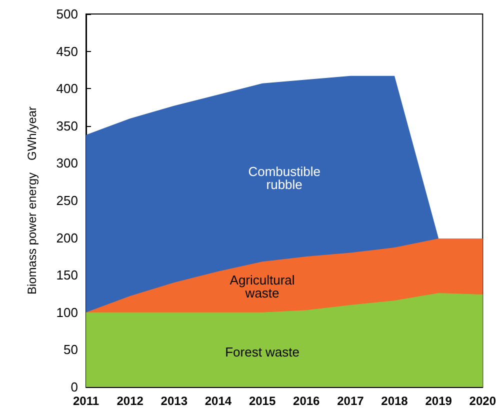  I want to click on y-tick-label: 100, so click(67, 312).